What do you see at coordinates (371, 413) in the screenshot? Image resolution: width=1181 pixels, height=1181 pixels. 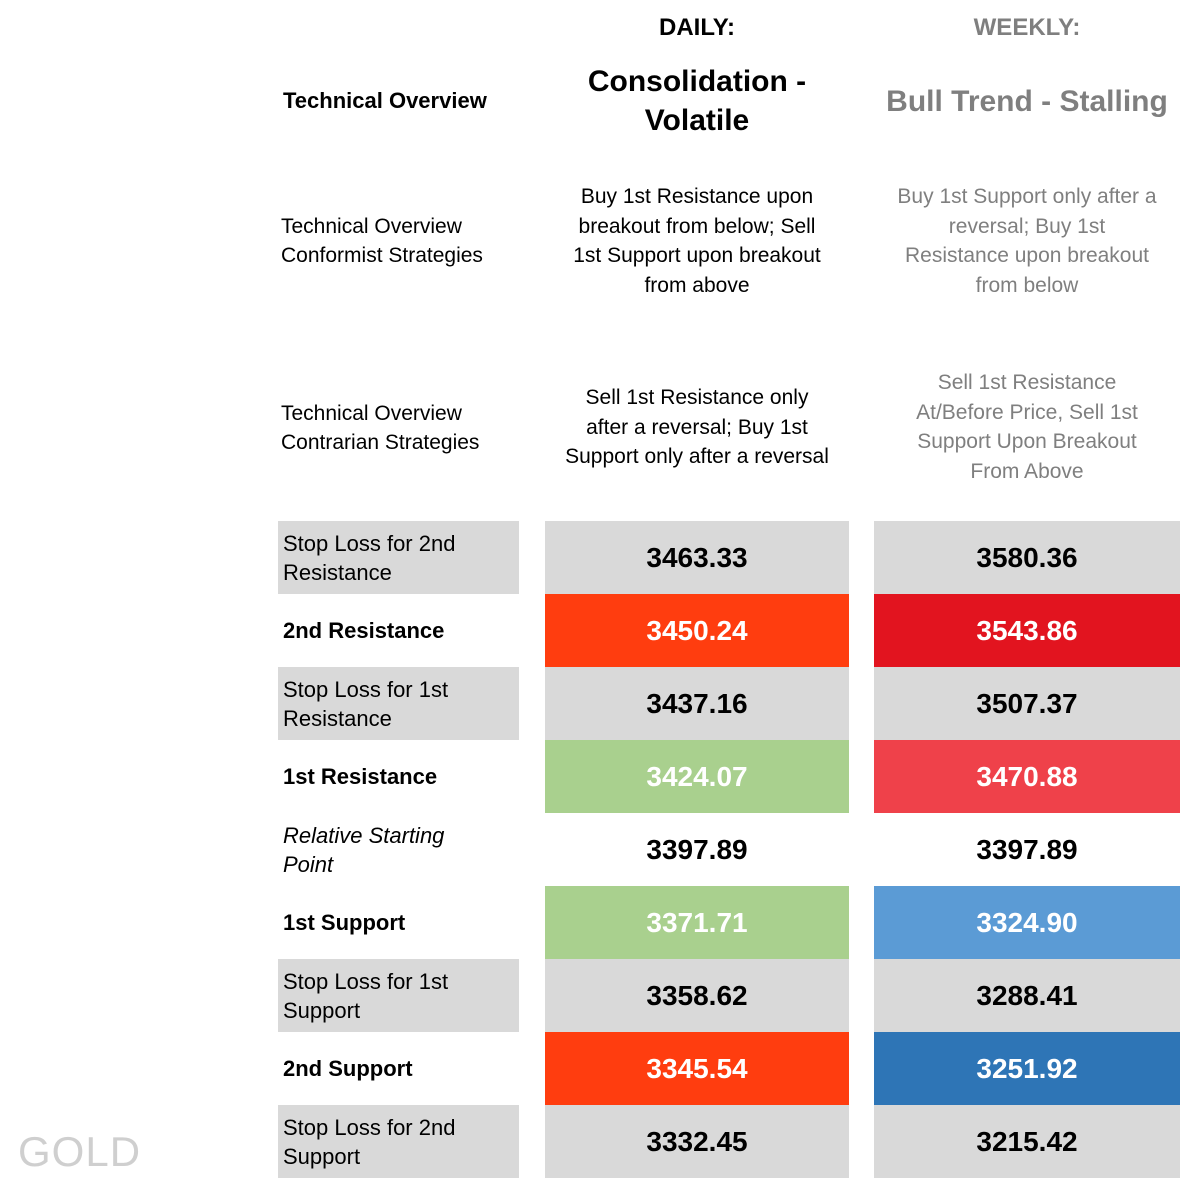 I see `contrarian-label-line: Technical Overview` at bounding box center [371, 413].